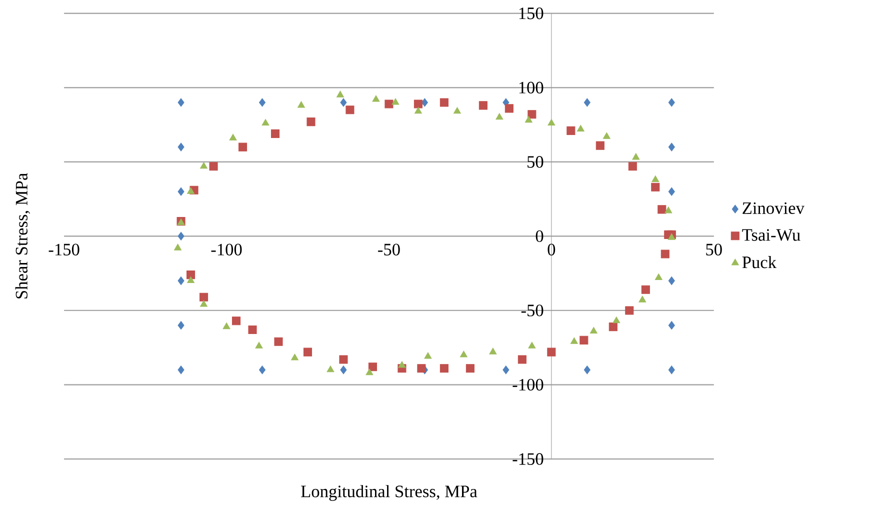 Image resolution: width=874 pixels, height=523 pixels. I want to click on y-axis-title: Shear Stress, MPa, so click(22, 235).